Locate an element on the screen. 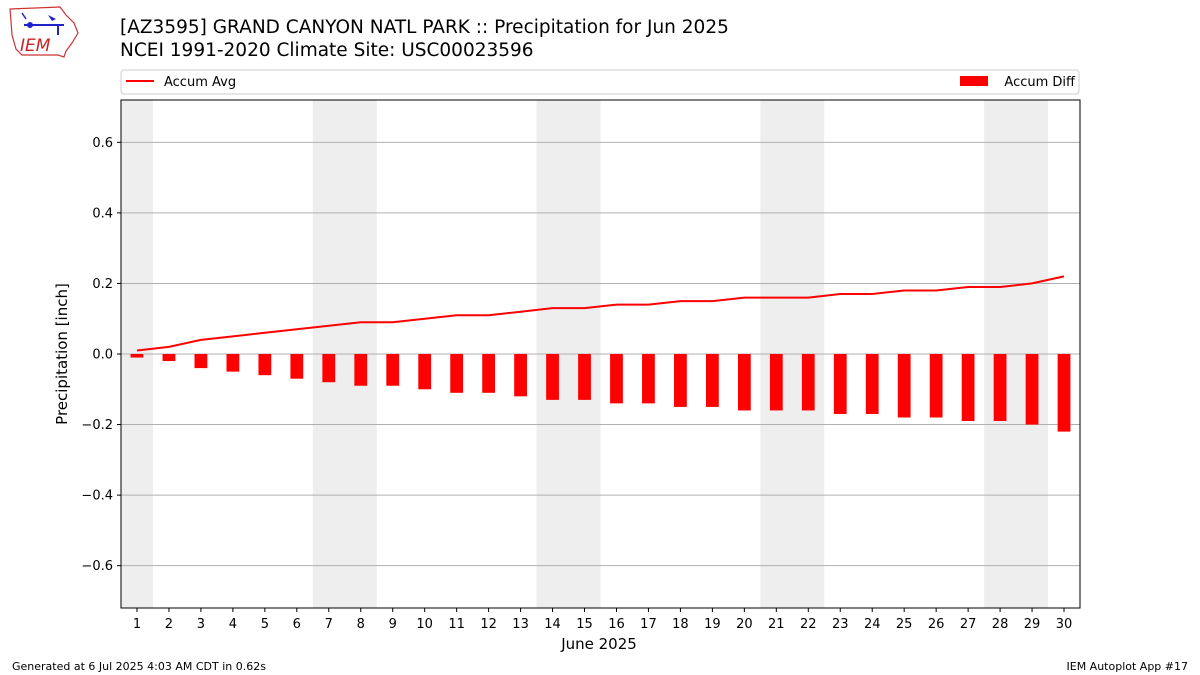 The width and height of the screenshot is (1200, 675). x-tick-label: 13 is located at coordinates (520, 624).